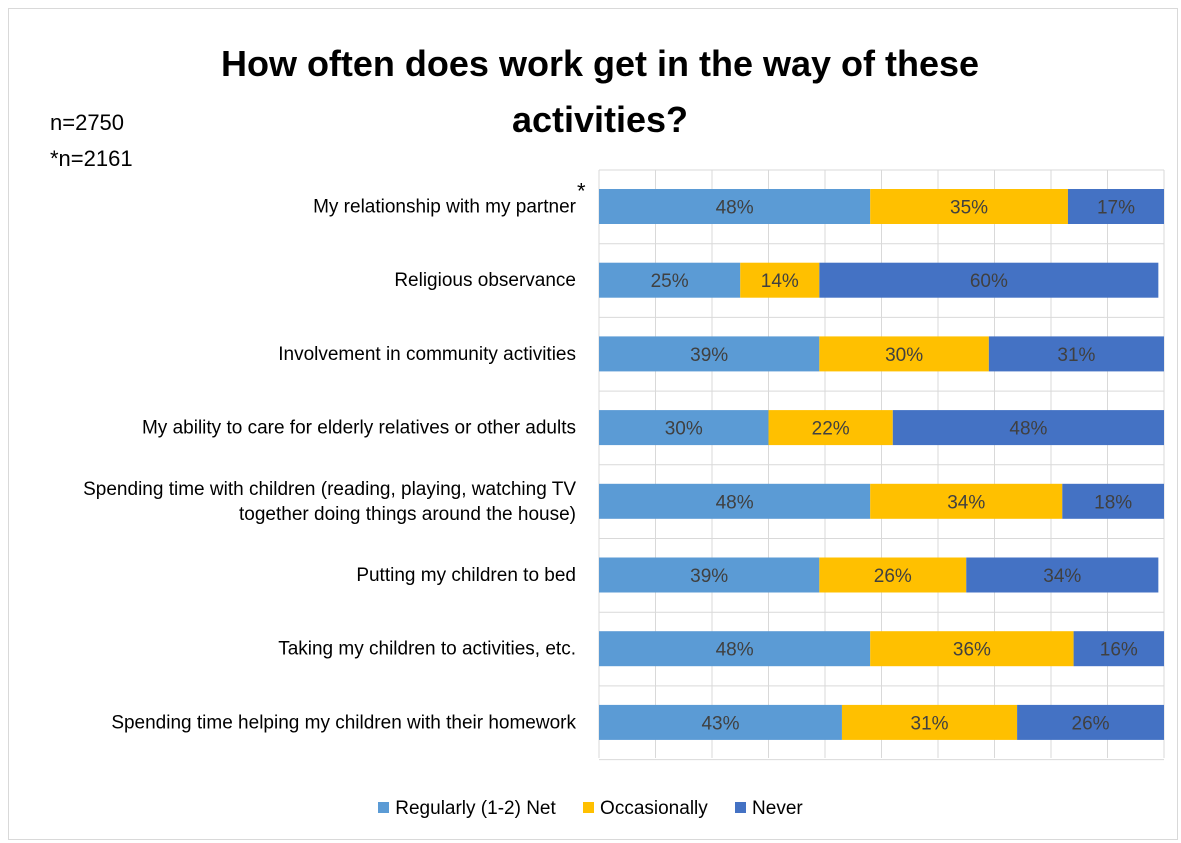  I want to click on data-label-occasionally-1: 14%, so click(780, 281).